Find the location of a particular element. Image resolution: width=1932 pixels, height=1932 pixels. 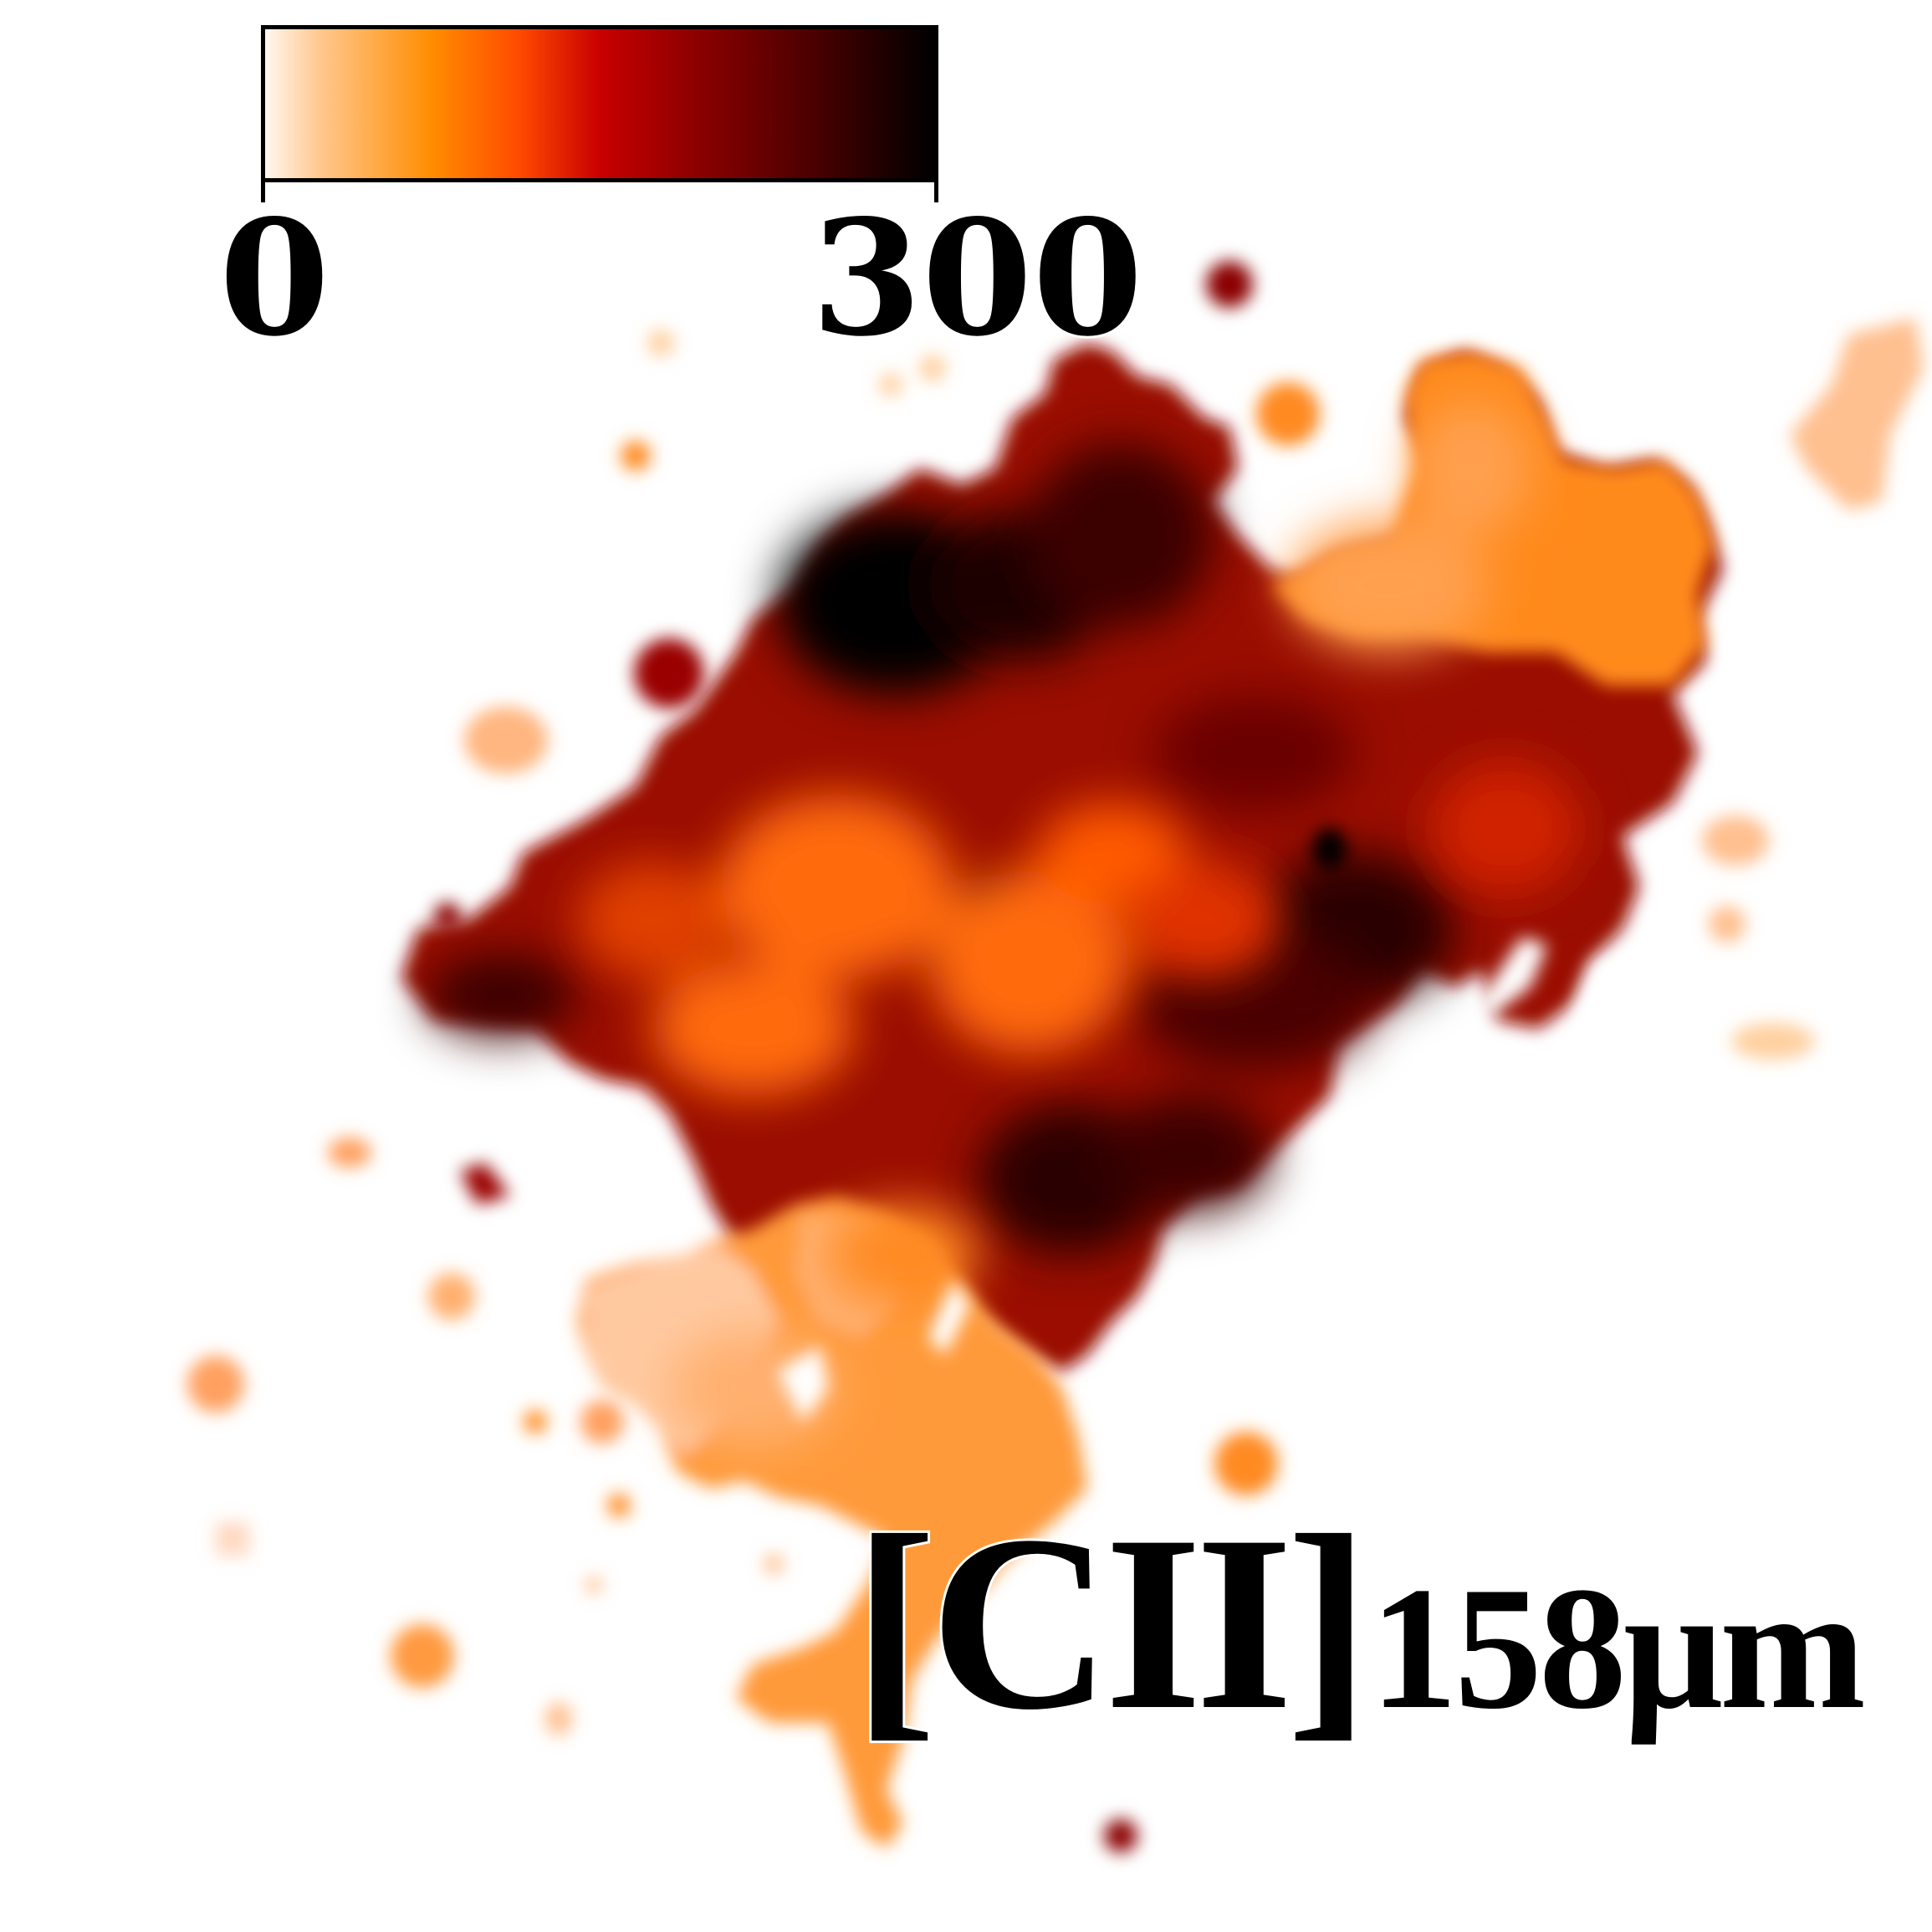

wavelength-label: 158μm is located at coordinates (1617, 1648).